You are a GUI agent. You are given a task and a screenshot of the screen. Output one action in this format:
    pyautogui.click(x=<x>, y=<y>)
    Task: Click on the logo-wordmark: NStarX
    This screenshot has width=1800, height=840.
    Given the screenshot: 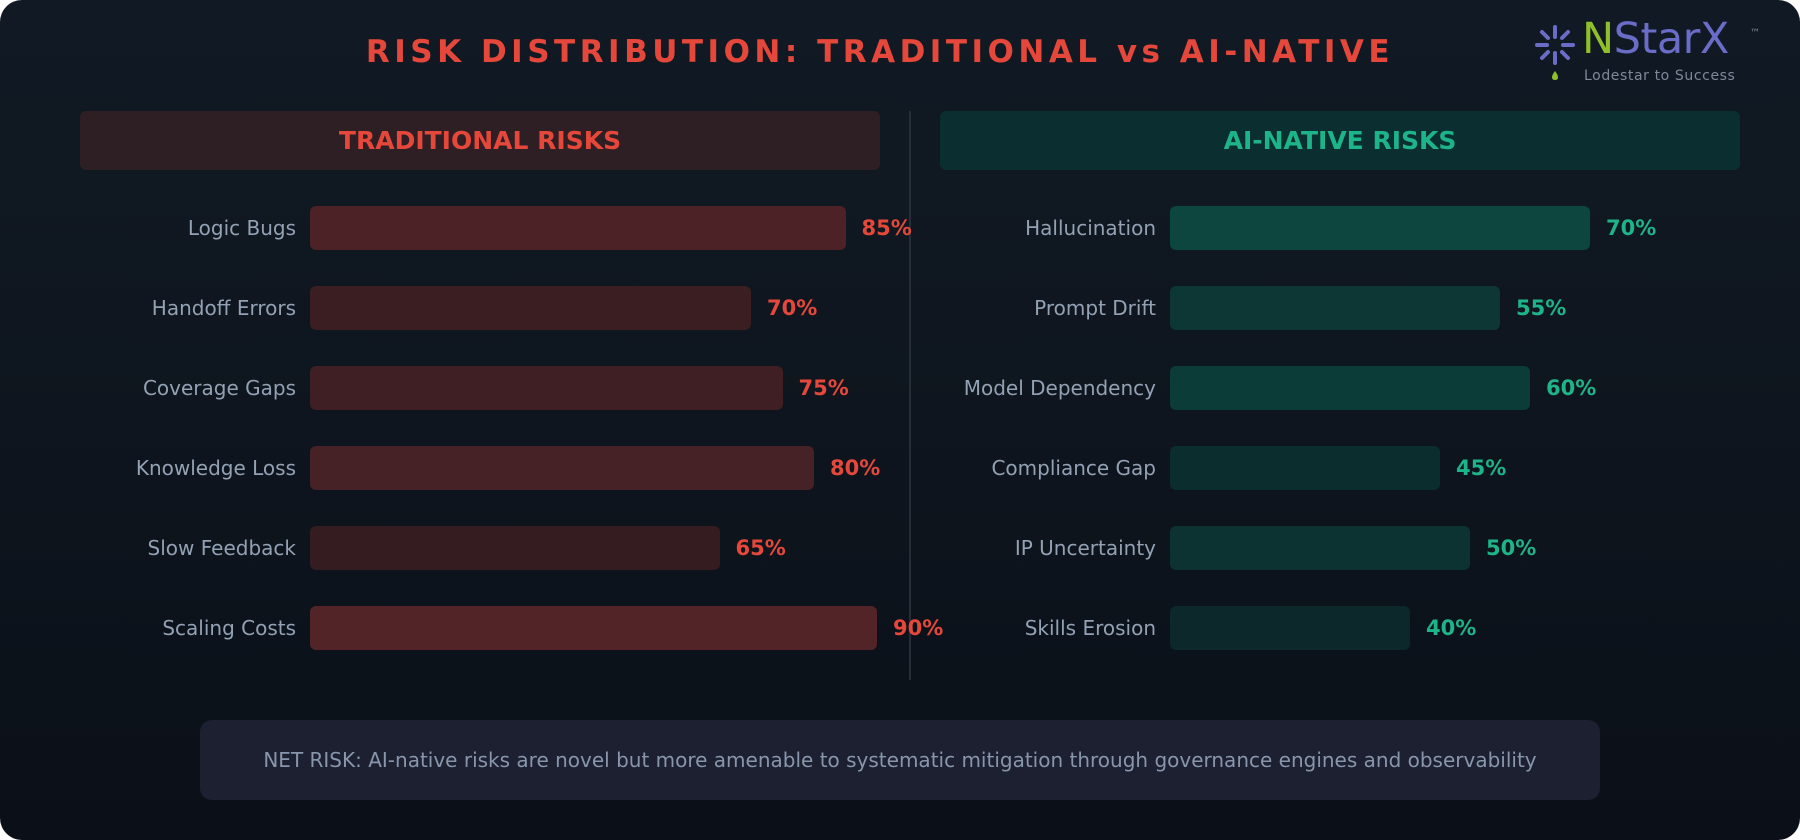 What is the action you would take?
    pyautogui.click(x=1655, y=39)
    